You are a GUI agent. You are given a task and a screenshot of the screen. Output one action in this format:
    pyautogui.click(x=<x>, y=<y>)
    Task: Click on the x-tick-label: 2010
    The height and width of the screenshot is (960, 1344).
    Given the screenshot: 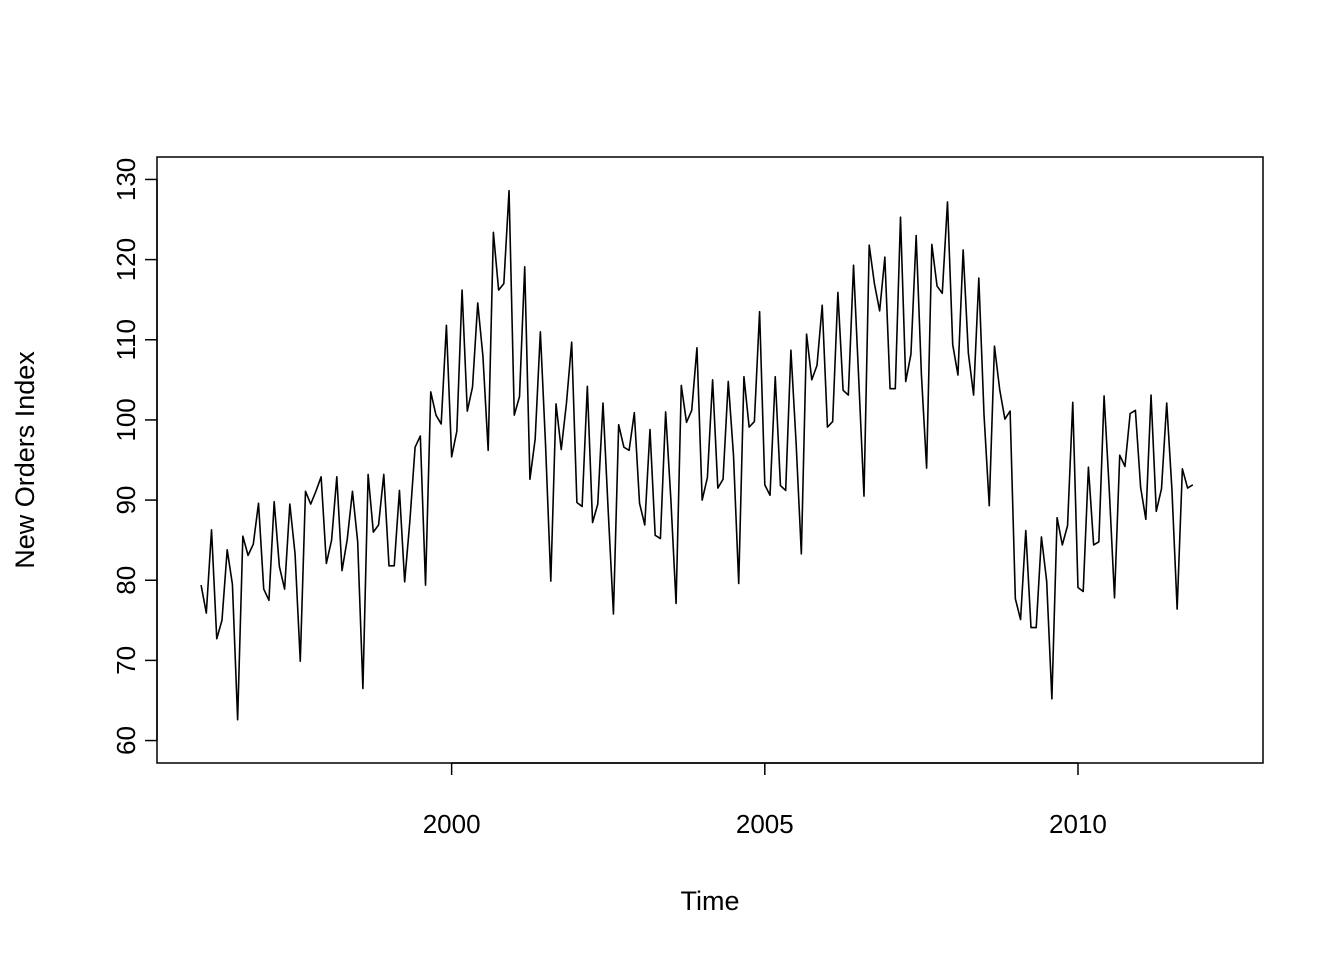 What is the action you would take?
    pyautogui.click(x=1078, y=824)
    